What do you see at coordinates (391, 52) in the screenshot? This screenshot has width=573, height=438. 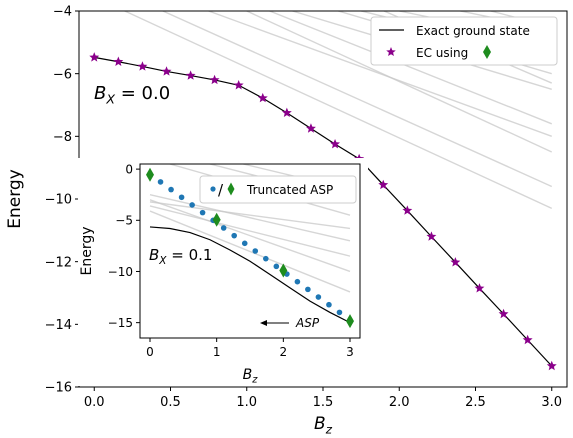 I see `legend-star-icon` at bounding box center [391, 52].